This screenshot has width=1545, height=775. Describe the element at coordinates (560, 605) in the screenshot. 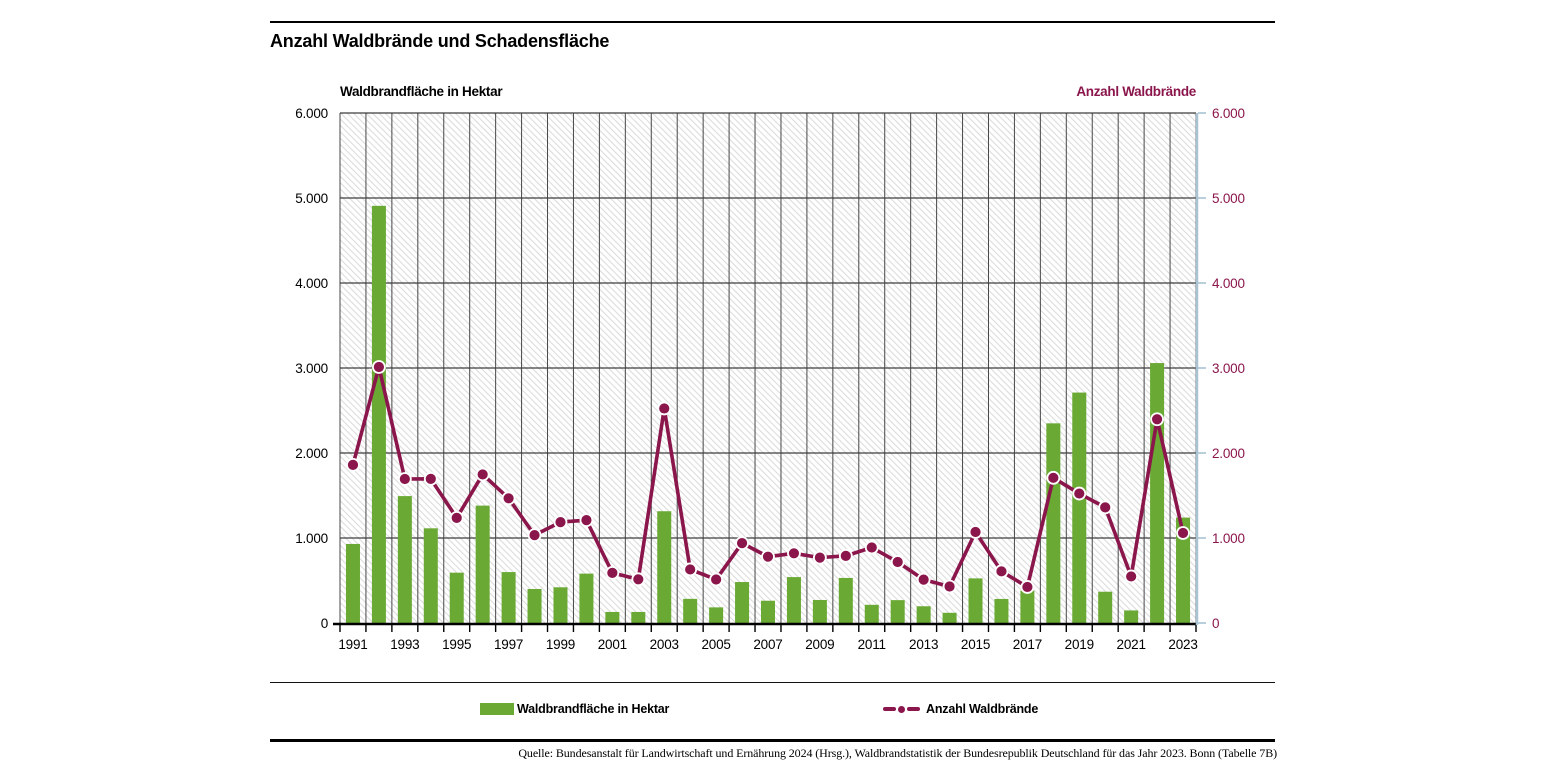

I see `bar-1999` at that location.